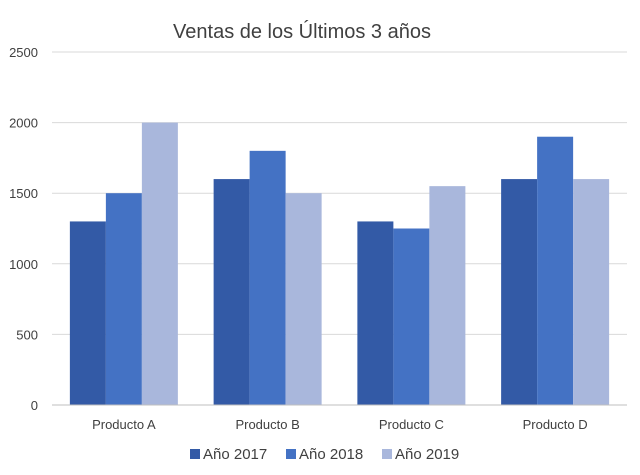 The width and height of the screenshot is (640, 475). What do you see at coordinates (331, 454) in the screenshot?
I see `legend-label: Año 2018` at bounding box center [331, 454].